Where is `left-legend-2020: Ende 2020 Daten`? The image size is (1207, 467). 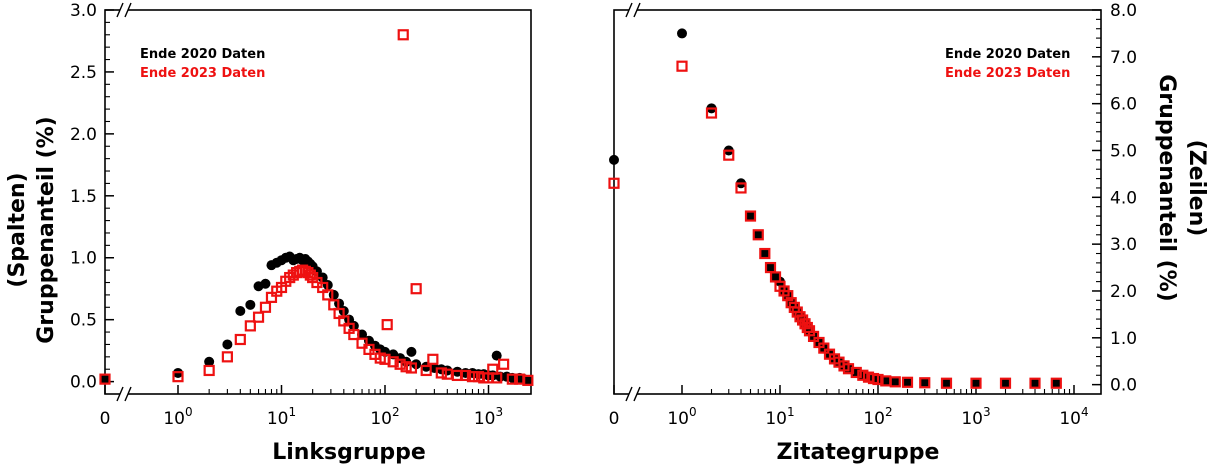 left-legend-2020: Ende 2020 Daten is located at coordinates (202, 54).